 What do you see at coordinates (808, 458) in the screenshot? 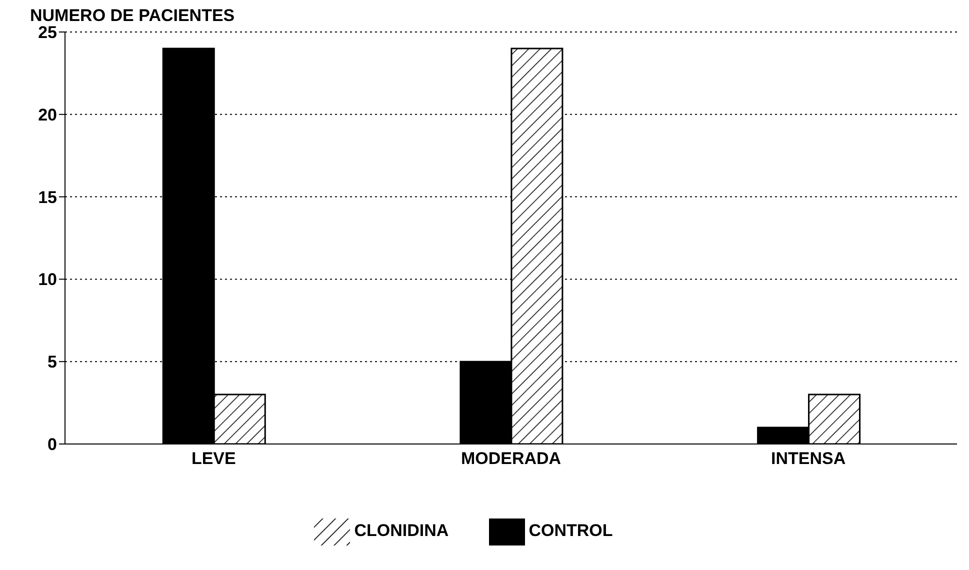
I see `x-tick-label: INTENSA` at bounding box center [808, 458].